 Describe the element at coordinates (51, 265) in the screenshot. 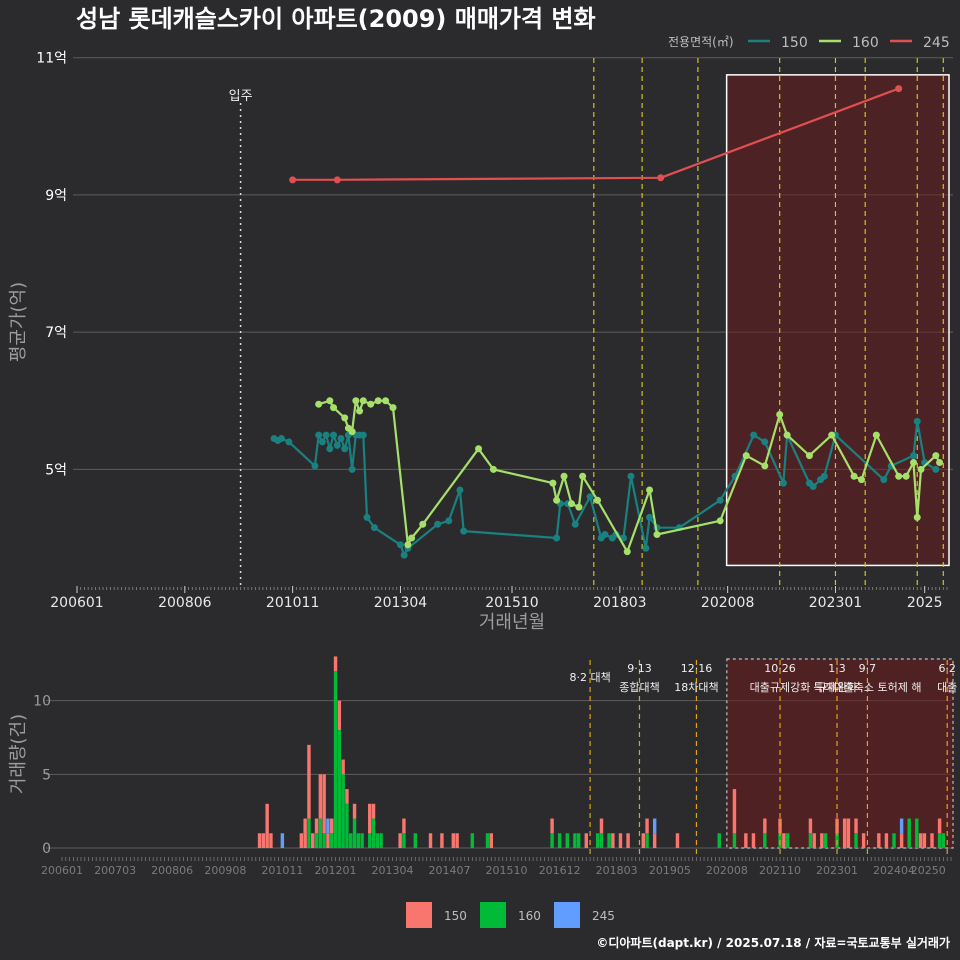

I see `price-y-ticks: 5억 7억 9억 11억` at that location.